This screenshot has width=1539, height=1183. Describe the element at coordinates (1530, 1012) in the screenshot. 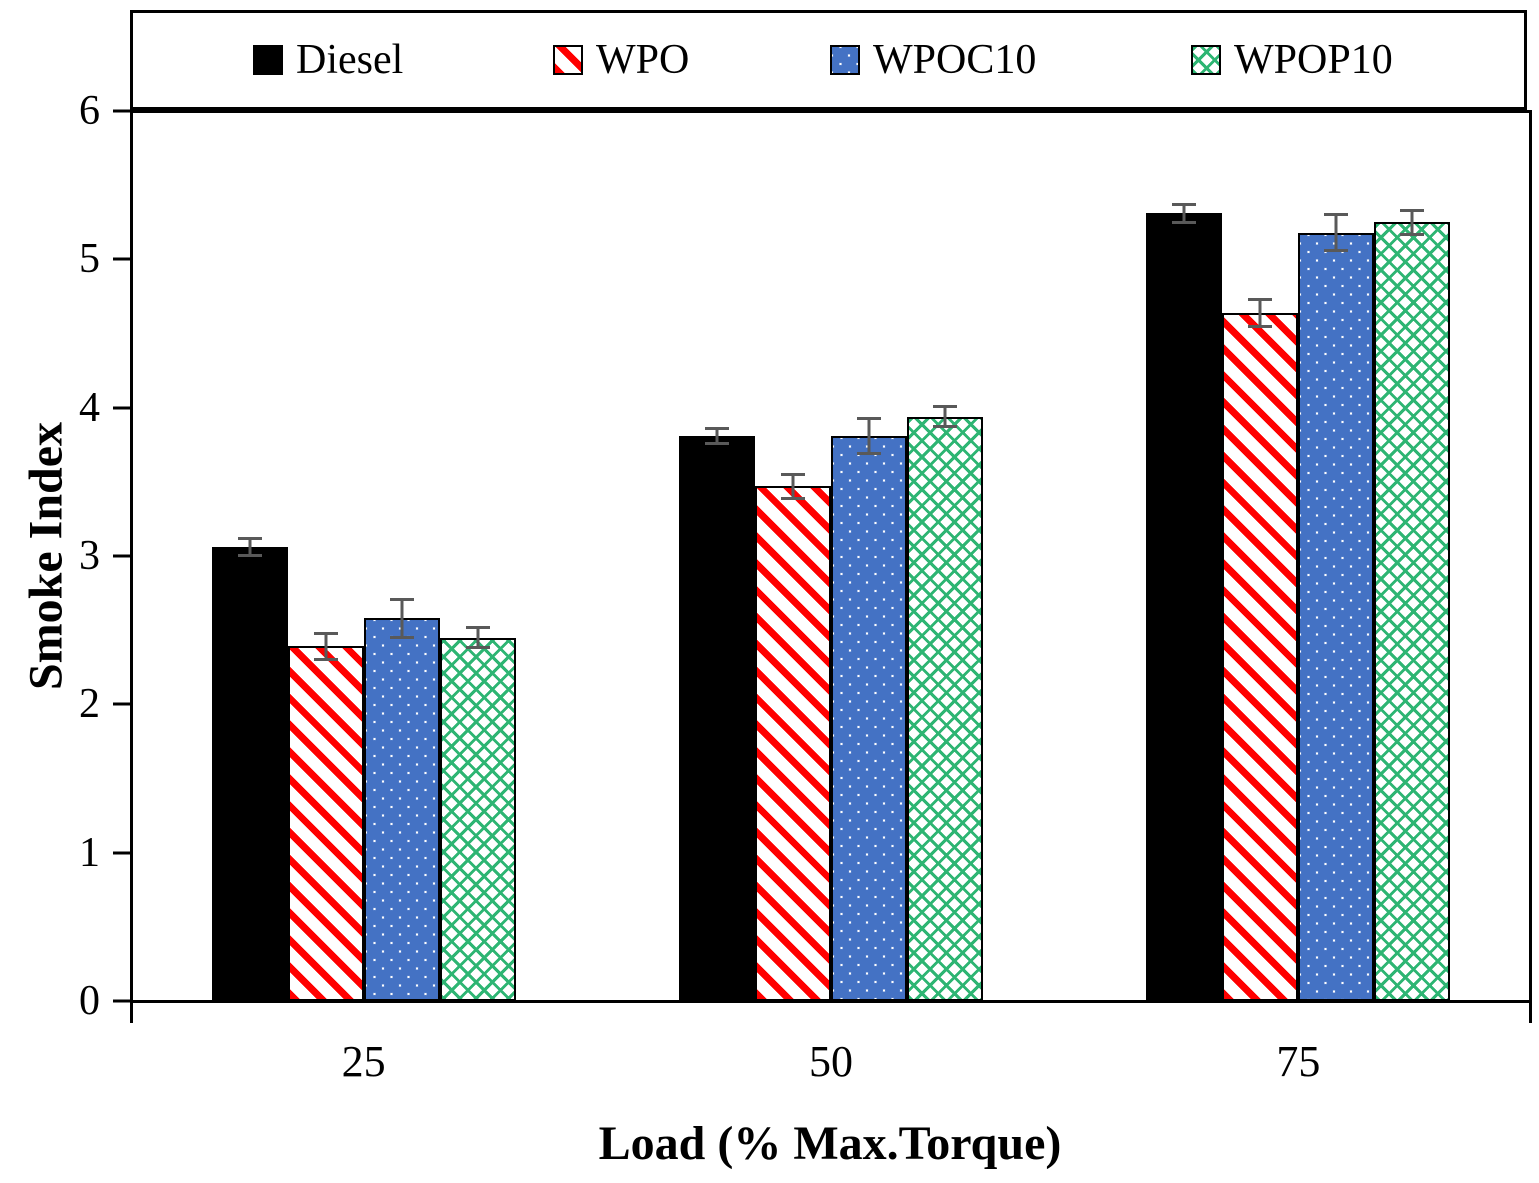

I see `x-axis-right-tick` at that location.